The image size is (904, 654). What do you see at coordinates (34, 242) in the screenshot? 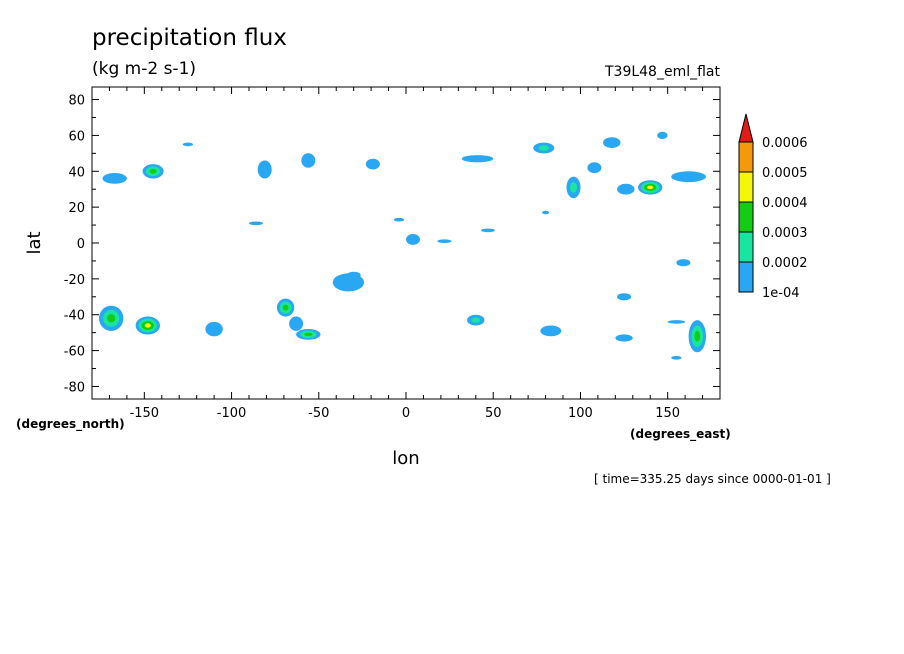
I see `y-axis-label: lat` at bounding box center [34, 242].